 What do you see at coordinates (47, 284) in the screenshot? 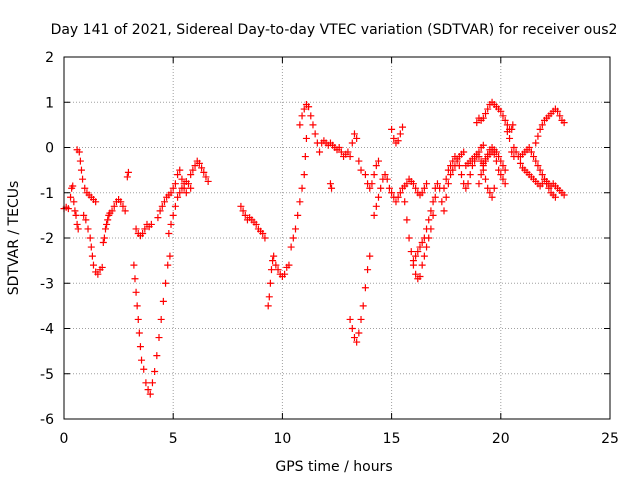
I see `y-tick-label: -3` at bounding box center [47, 284].